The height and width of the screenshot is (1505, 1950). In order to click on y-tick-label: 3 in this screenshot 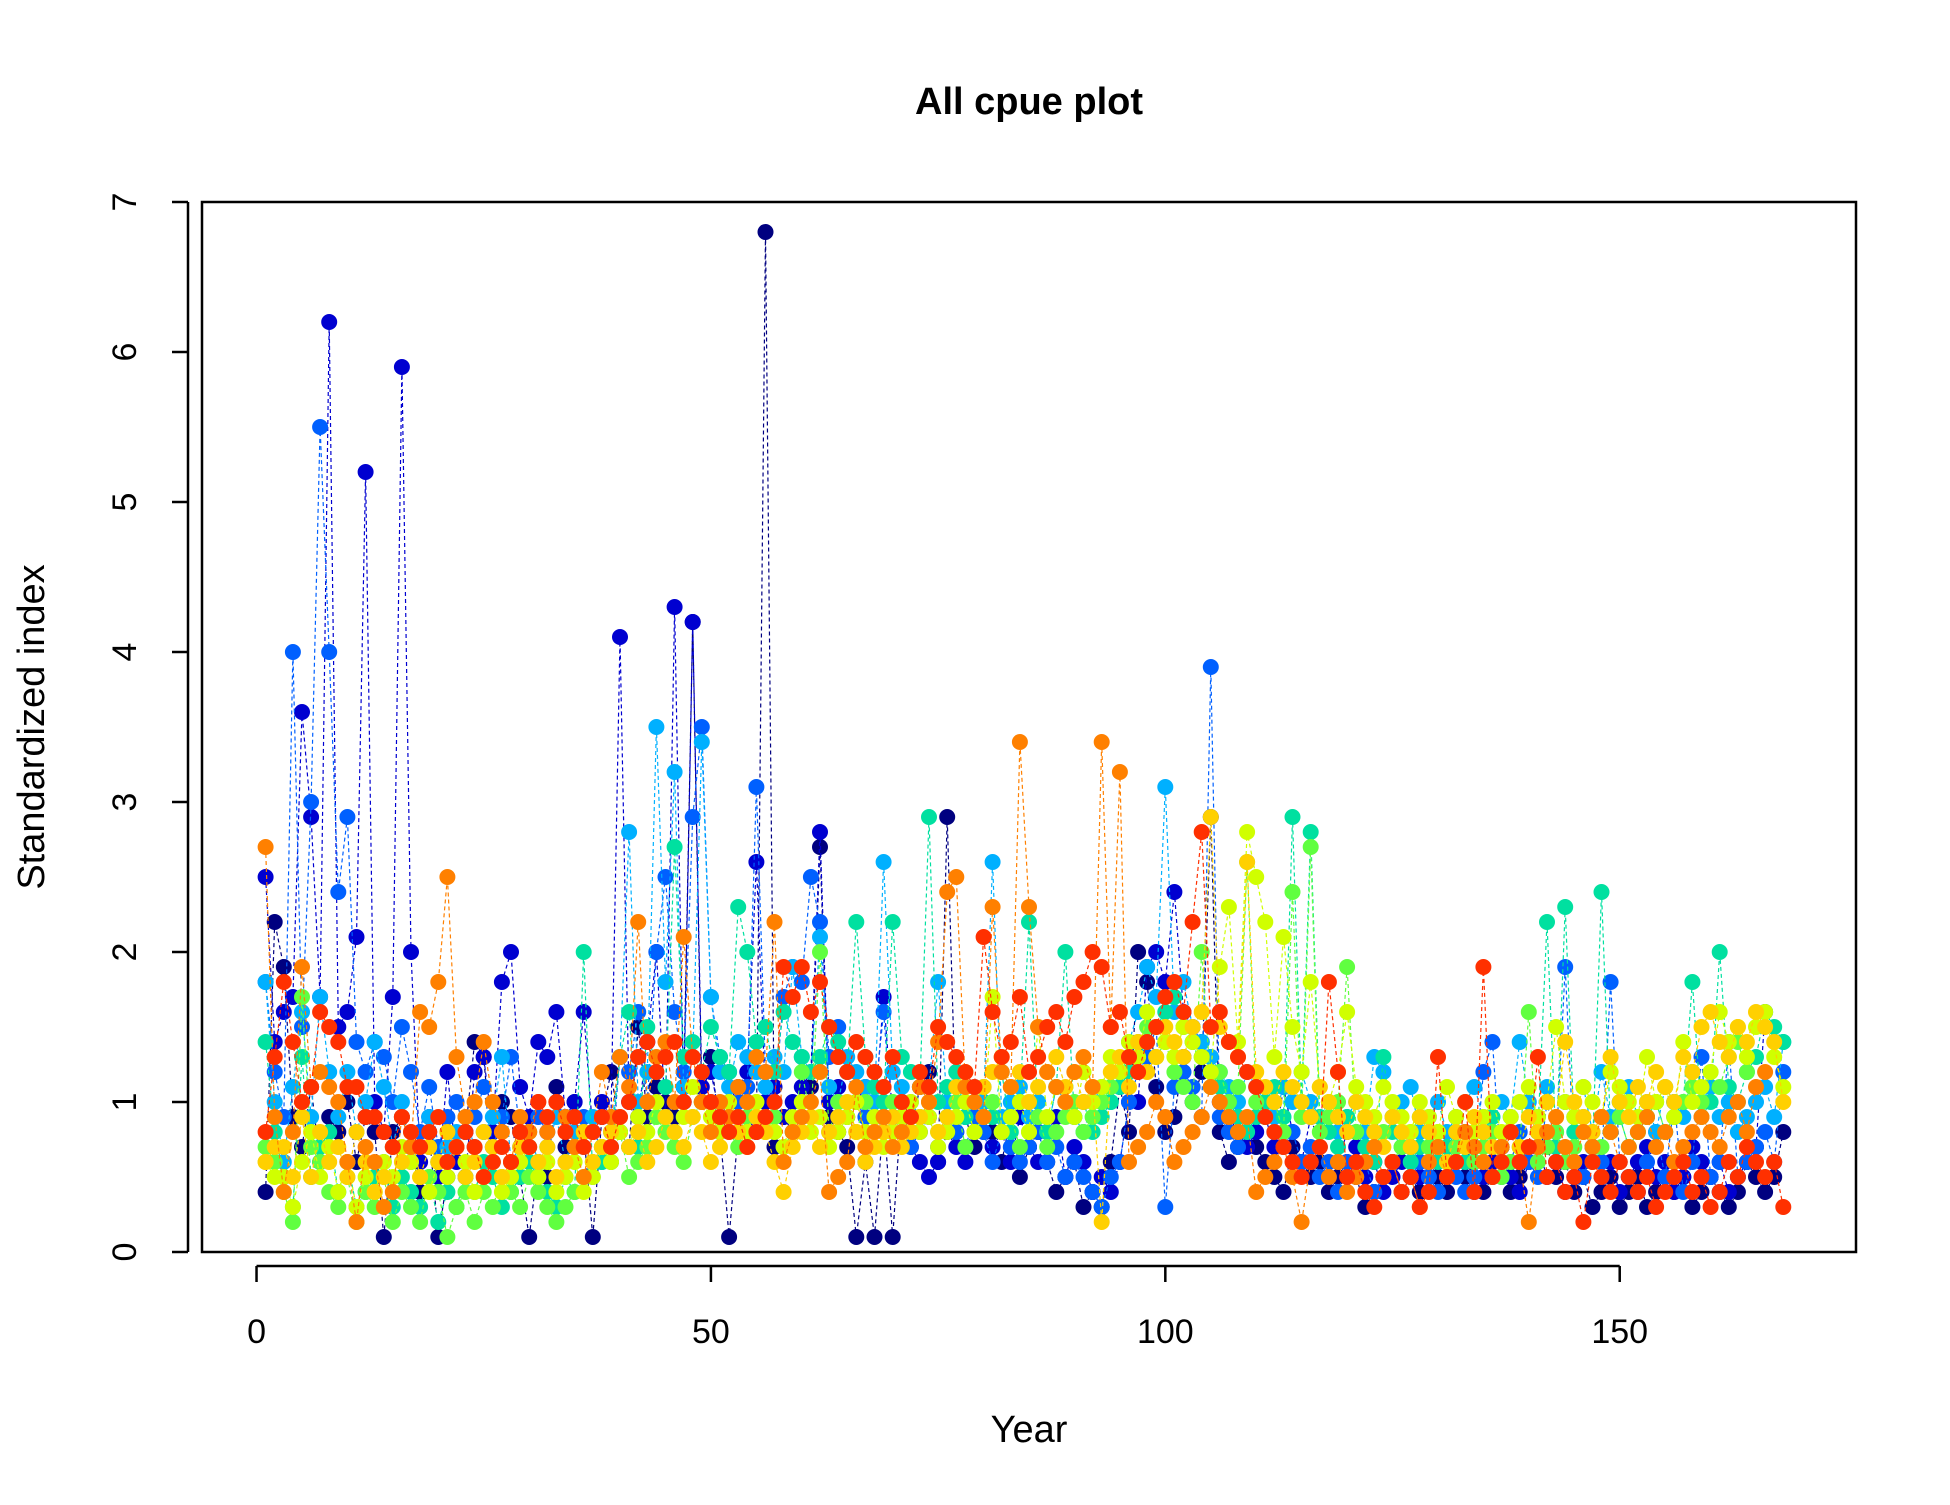, I will do `click(125, 802)`.